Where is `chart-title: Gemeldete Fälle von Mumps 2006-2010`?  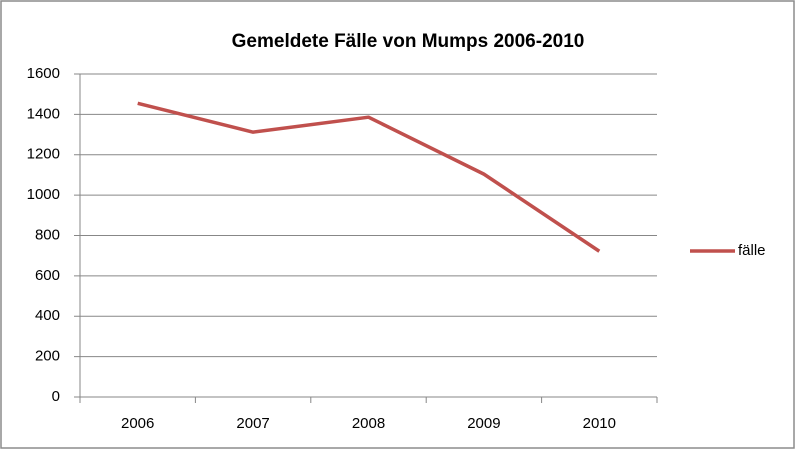
chart-title: Gemeldete Fälle von Mumps 2006-2010 is located at coordinates (408, 41).